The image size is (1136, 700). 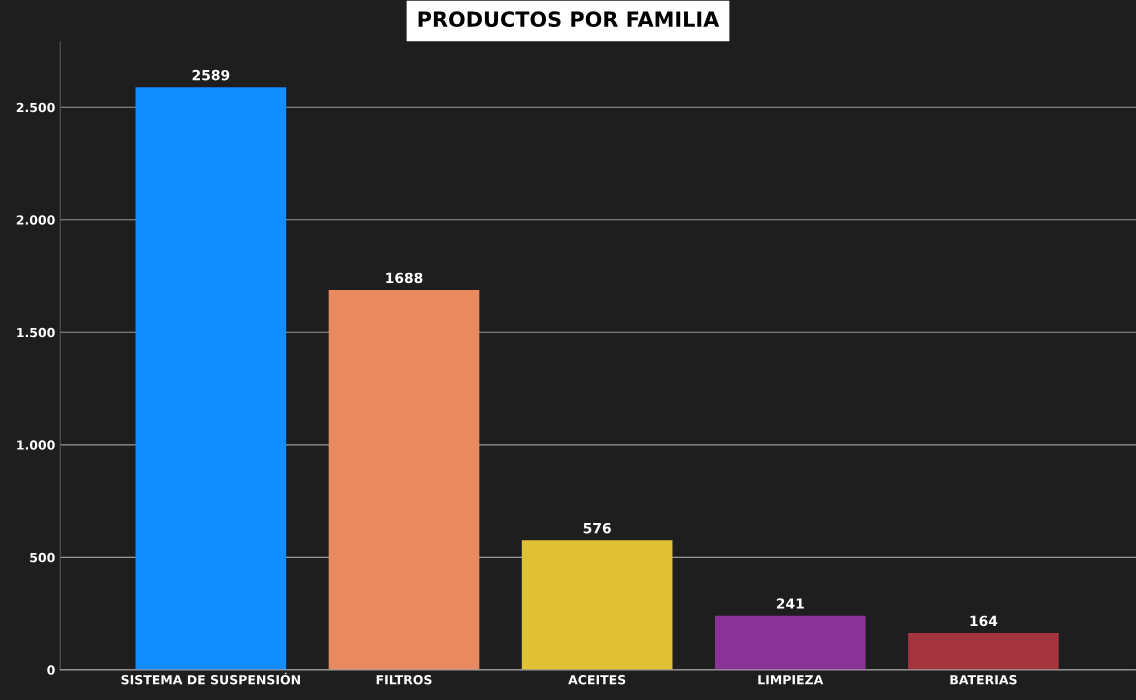 I want to click on data-label: 164, so click(x=984, y=621).